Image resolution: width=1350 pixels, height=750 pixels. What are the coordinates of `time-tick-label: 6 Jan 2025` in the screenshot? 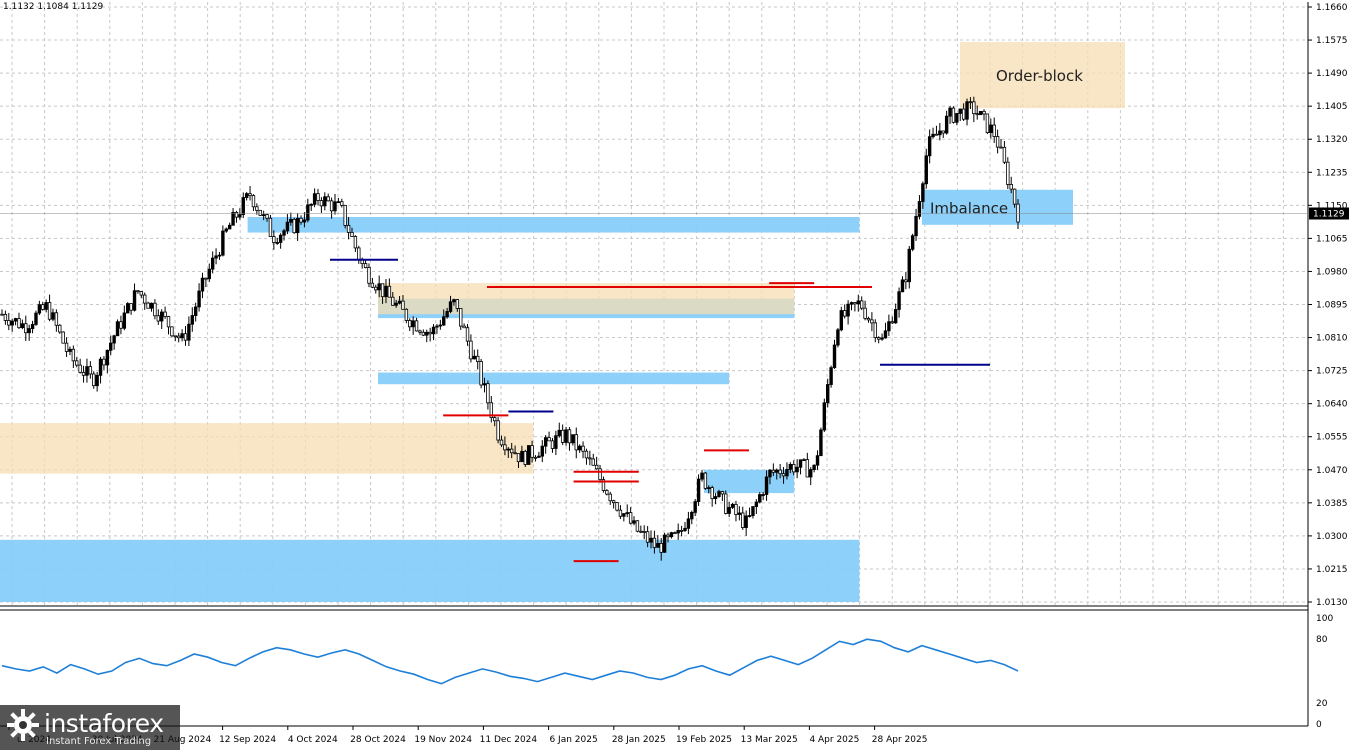 It's located at (573, 740).